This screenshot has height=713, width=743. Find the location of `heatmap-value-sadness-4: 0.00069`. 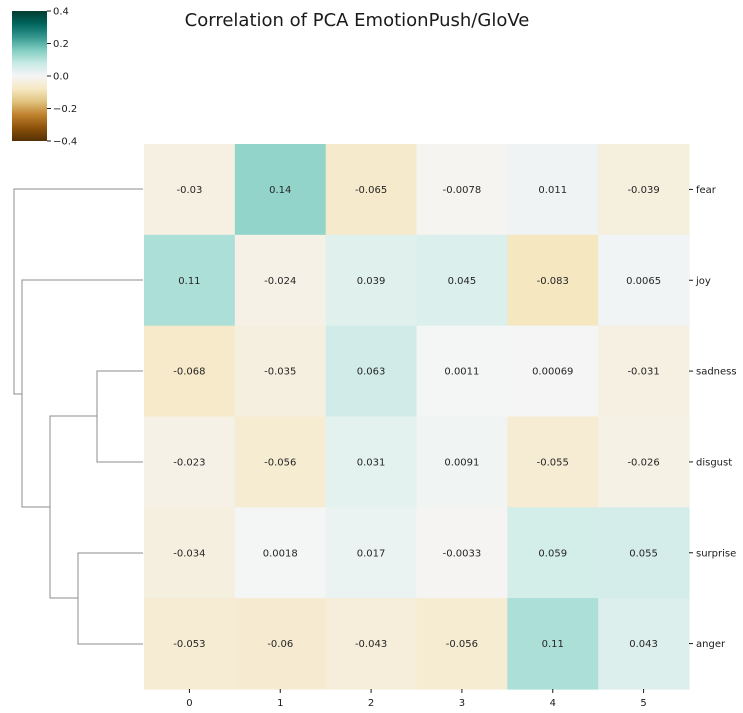

heatmap-value-sadness-4: 0.00069 is located at coordinates (552, 372).